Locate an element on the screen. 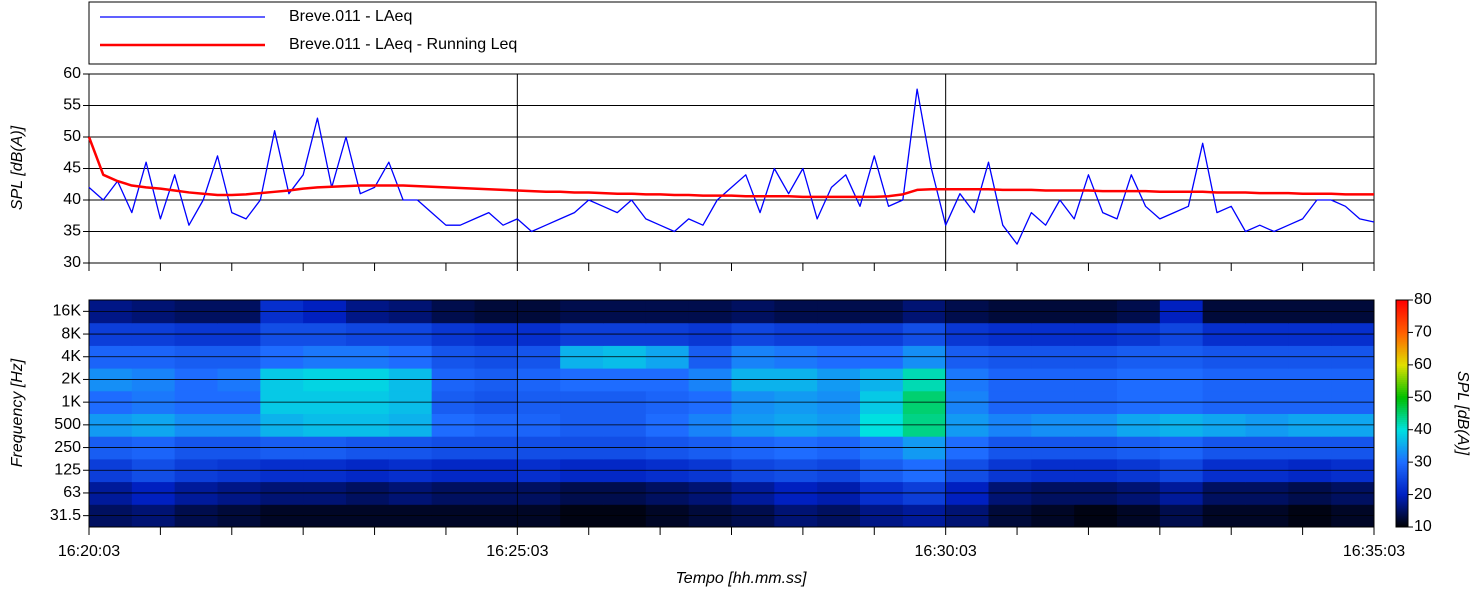  colorbar-tick-label: 20 is located at coordinates (1423, 494).